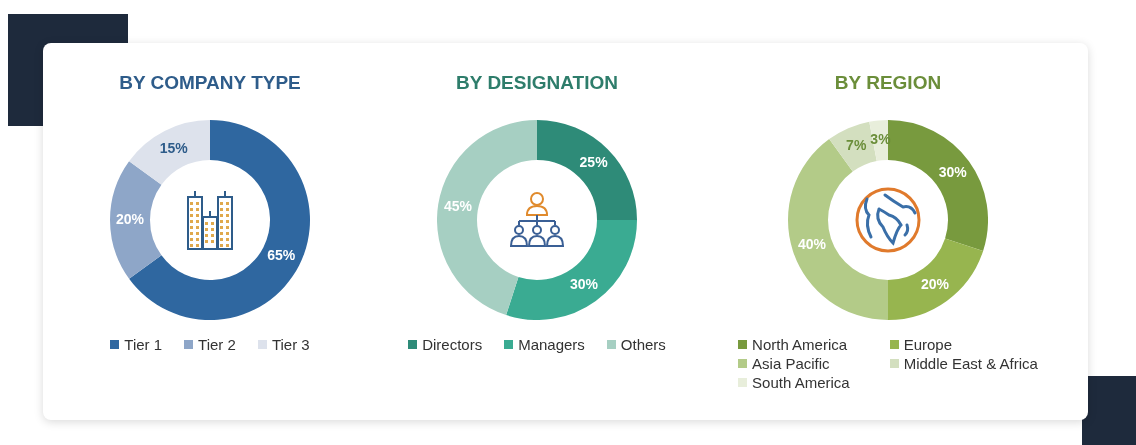  I want to click on data-label: 40%, so click(812, 243).